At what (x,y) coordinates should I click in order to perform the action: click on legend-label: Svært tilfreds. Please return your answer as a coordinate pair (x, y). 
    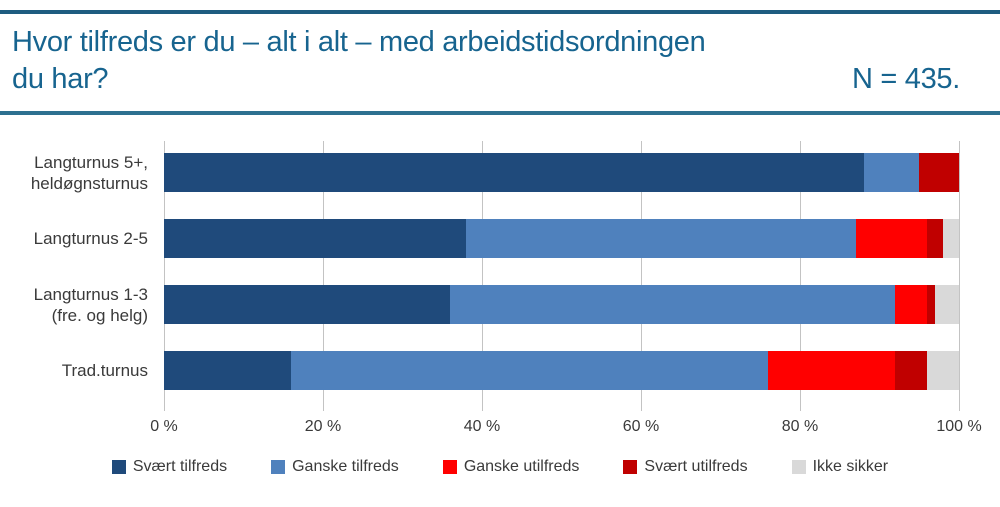
    Looking at the image, I should click on (180, 466).